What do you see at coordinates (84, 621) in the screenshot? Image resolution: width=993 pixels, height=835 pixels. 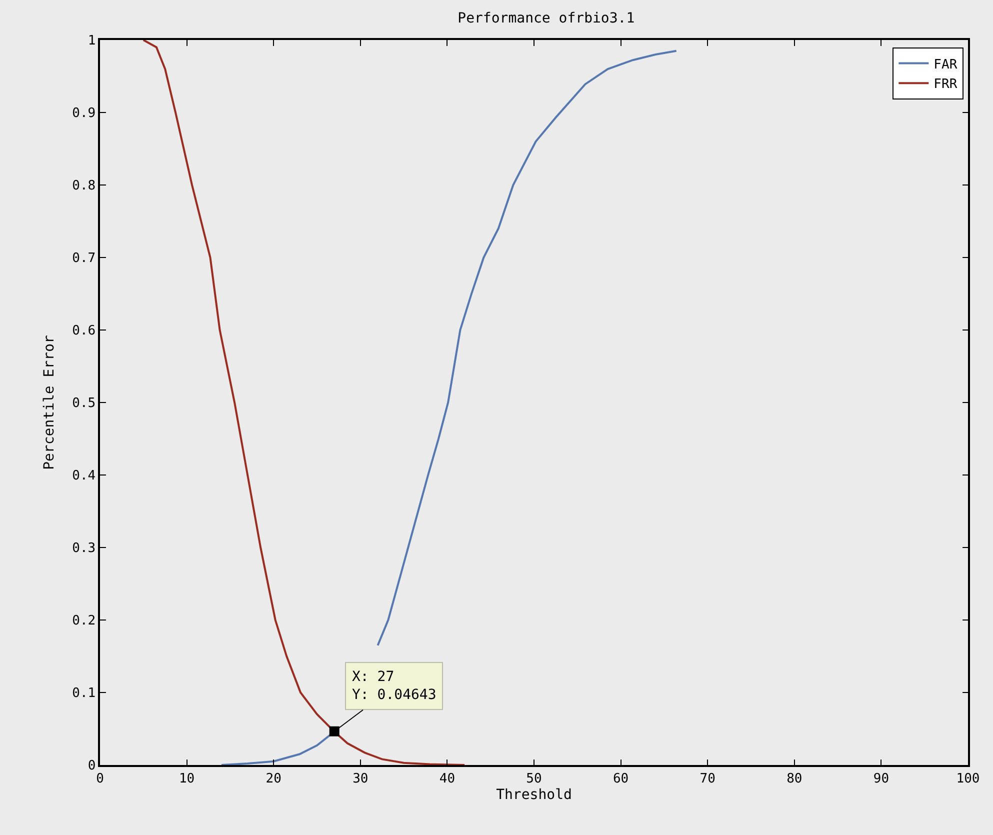 I see `y-tick-label: 0.2` at bounding box center [84, 621].